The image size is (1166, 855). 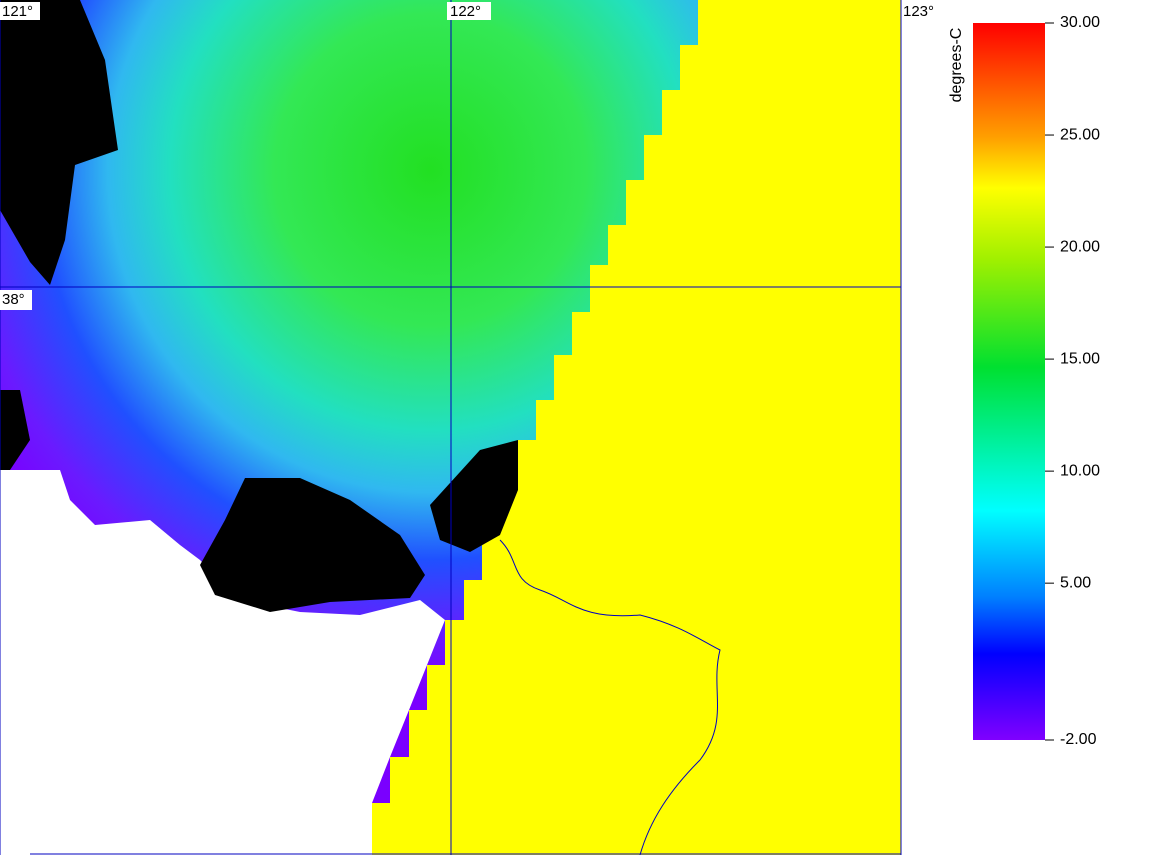 What do you see at coordinates (956, 65) in the screenshot?
I see `colorbar-unit: degrees-C` at bounding box center [956, 65].